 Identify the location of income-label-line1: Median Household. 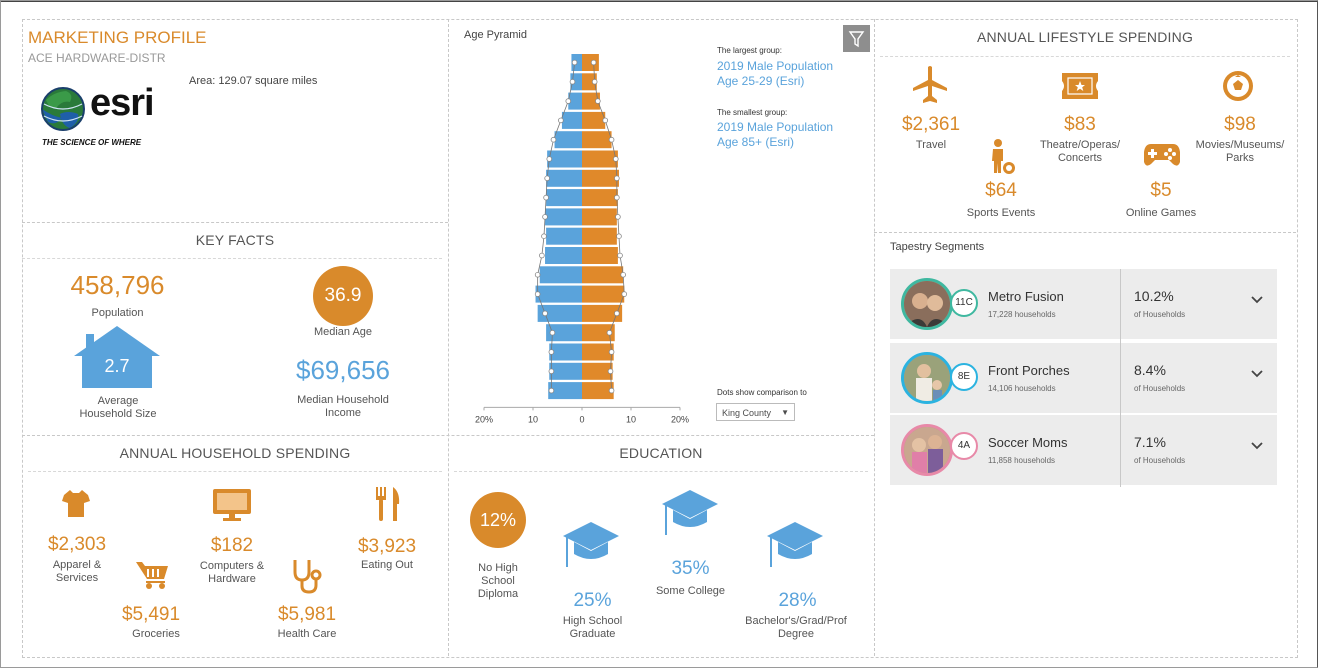
(343, 400).